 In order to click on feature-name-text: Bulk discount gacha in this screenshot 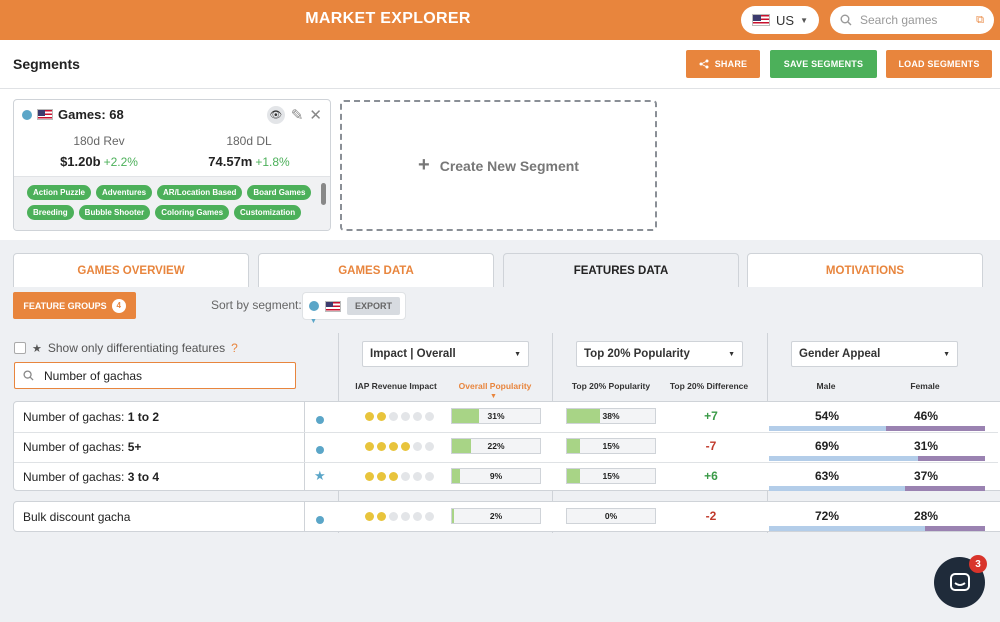, I will do `click(77, 517)`.